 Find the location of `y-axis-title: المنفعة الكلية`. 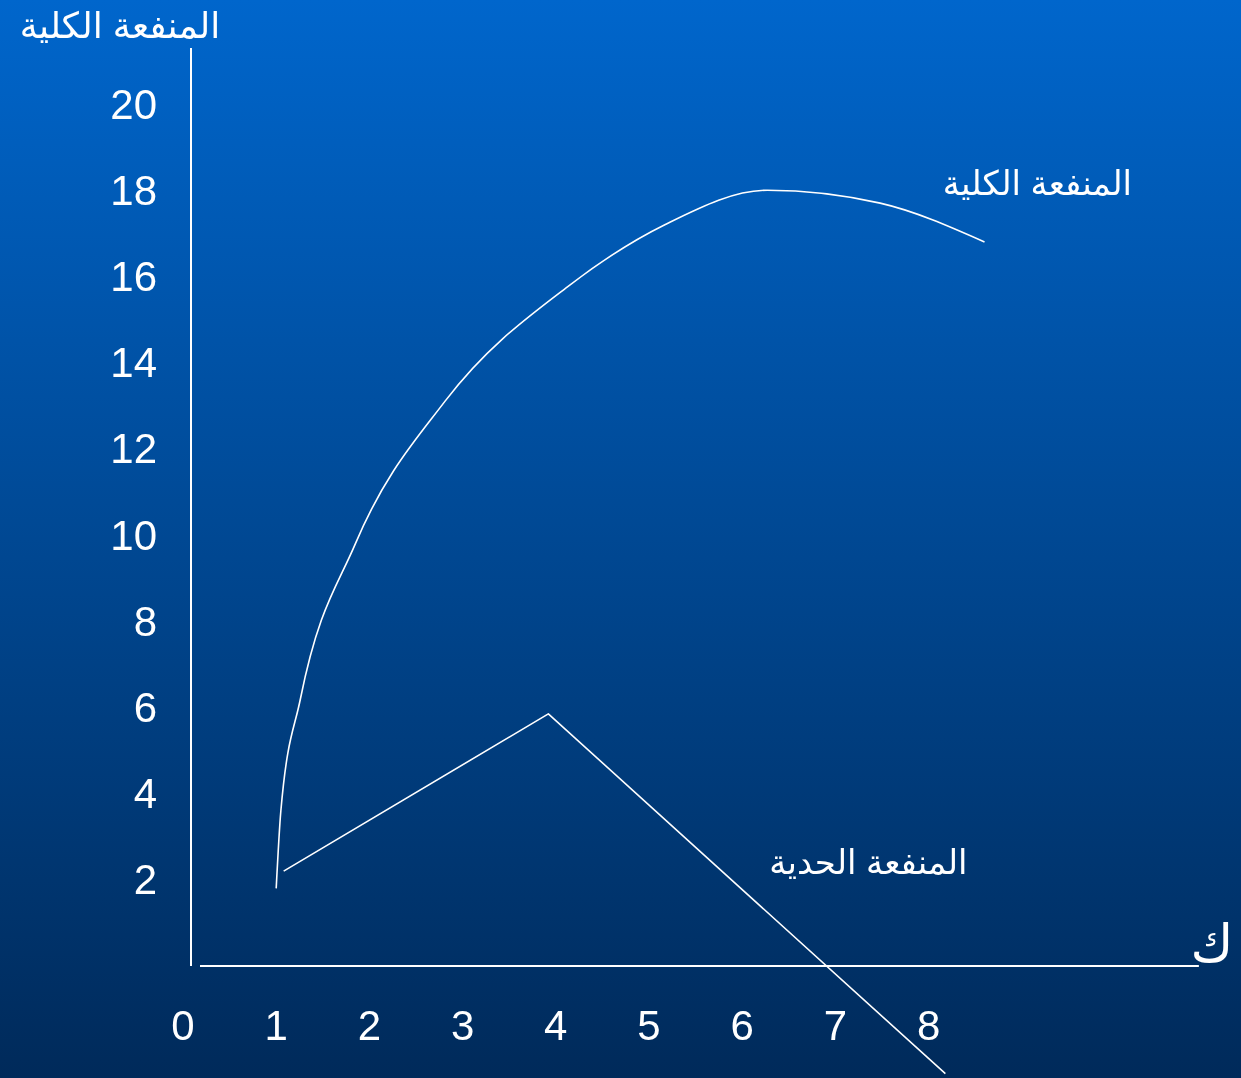

y-axis-title: المنفعة الكلية is located at coordinates (120, 25).